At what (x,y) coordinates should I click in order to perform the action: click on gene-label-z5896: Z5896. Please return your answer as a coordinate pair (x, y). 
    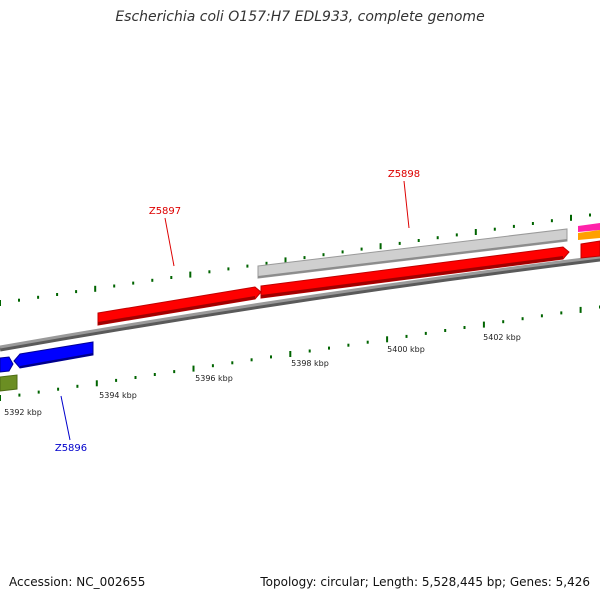
    Looking at the image, I should click on (71, 448).